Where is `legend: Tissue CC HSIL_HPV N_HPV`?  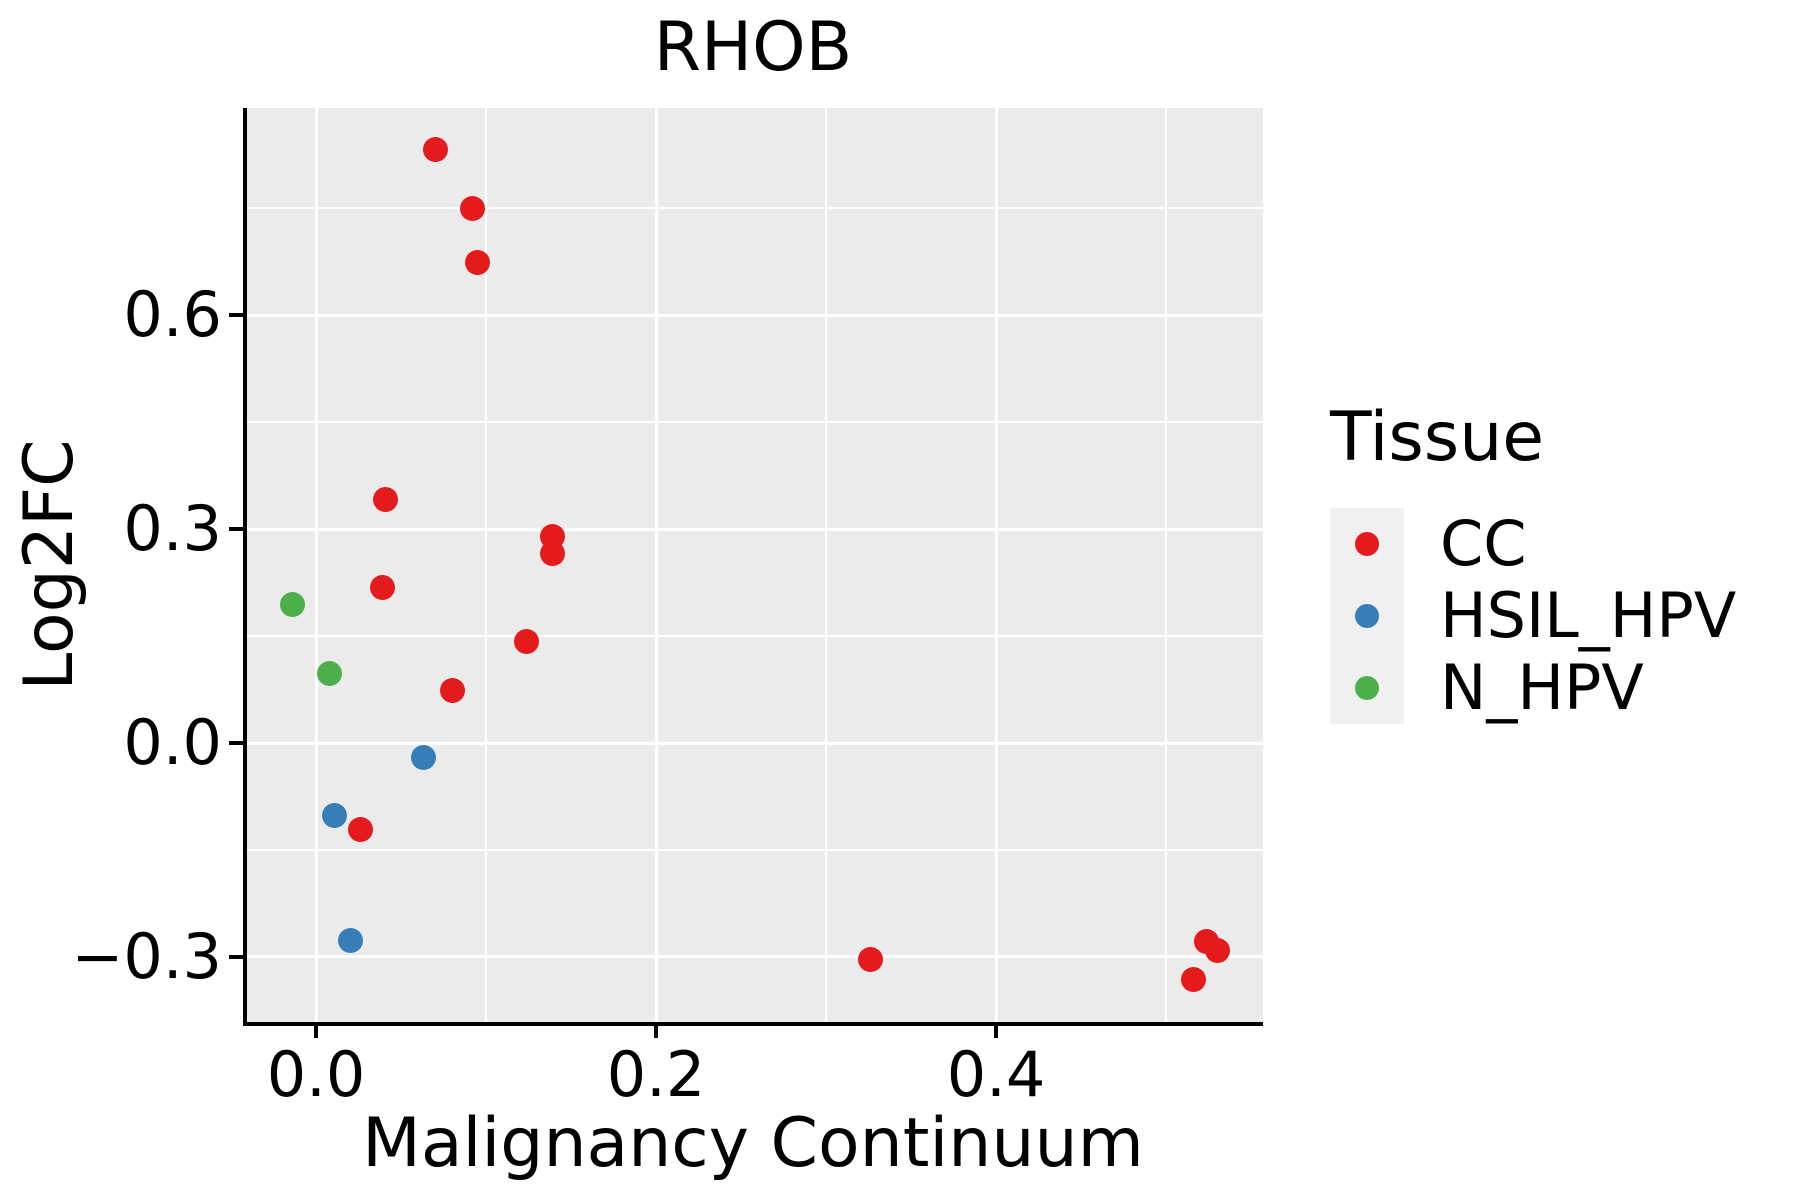
legend: Tissue CC HSIL_HPV N_HPV is located at coordinates (1533, 564).